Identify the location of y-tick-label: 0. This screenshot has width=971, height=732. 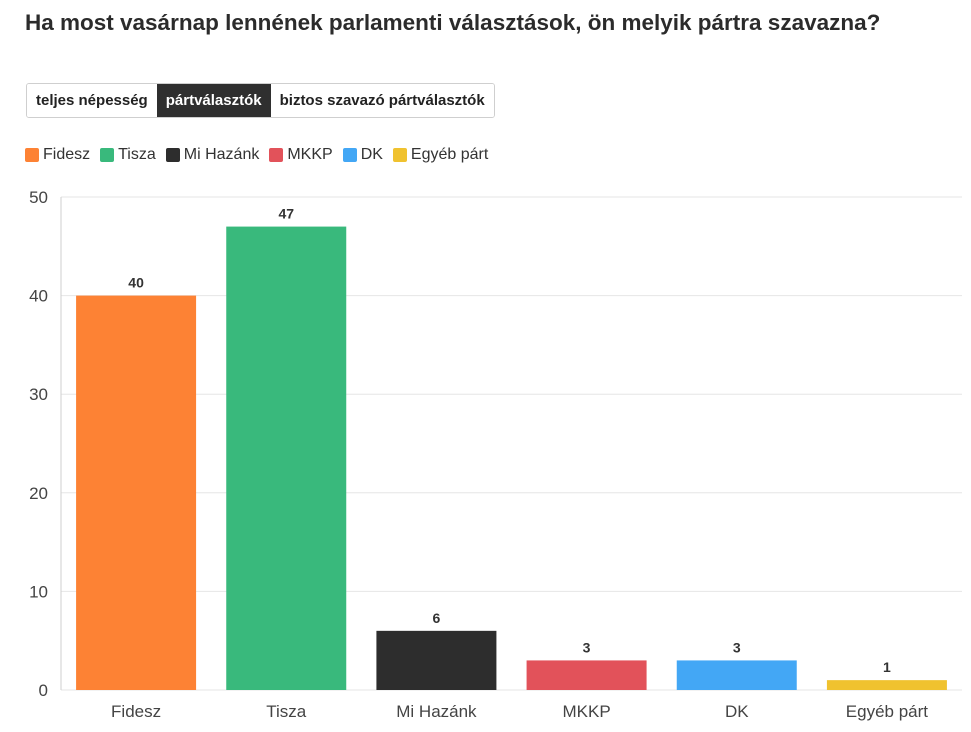
(43, 690).